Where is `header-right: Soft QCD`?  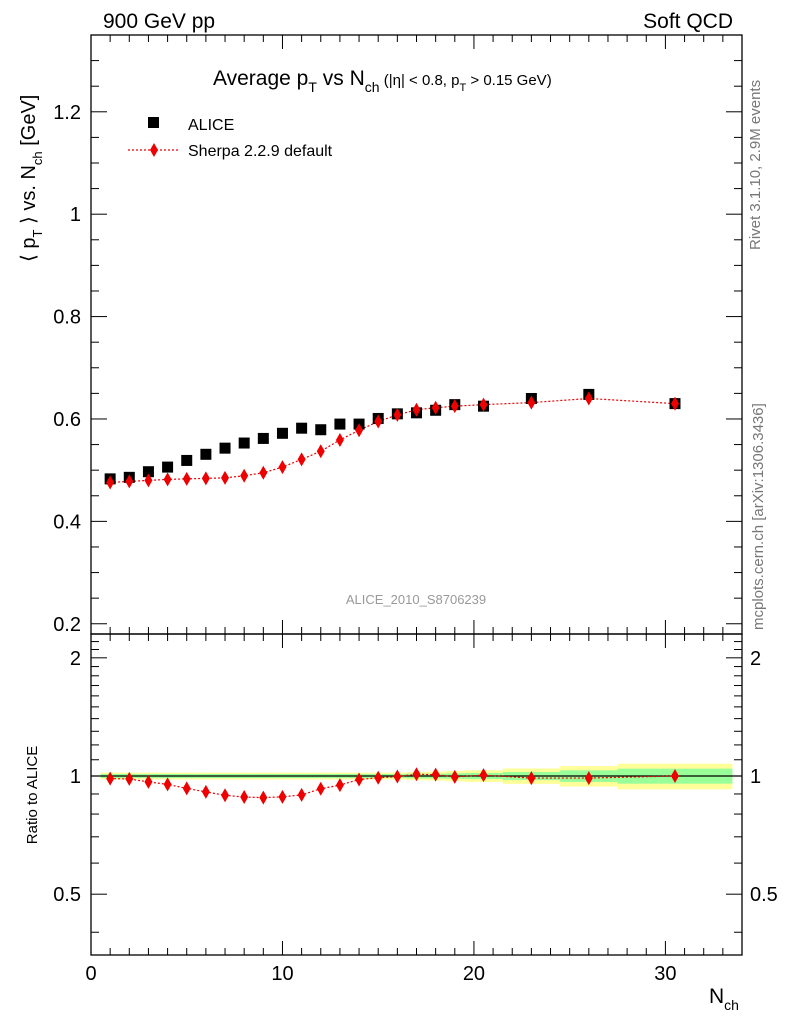
header-right: Soft QCD is located at coordinates (688, 21).